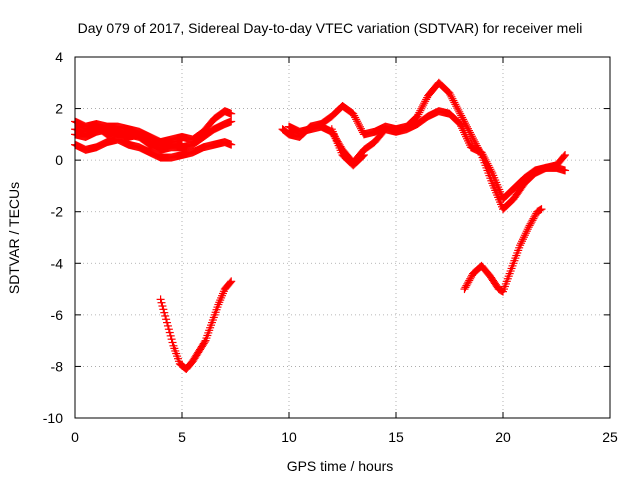  I want to click on series-track-f, so click(424, 146).